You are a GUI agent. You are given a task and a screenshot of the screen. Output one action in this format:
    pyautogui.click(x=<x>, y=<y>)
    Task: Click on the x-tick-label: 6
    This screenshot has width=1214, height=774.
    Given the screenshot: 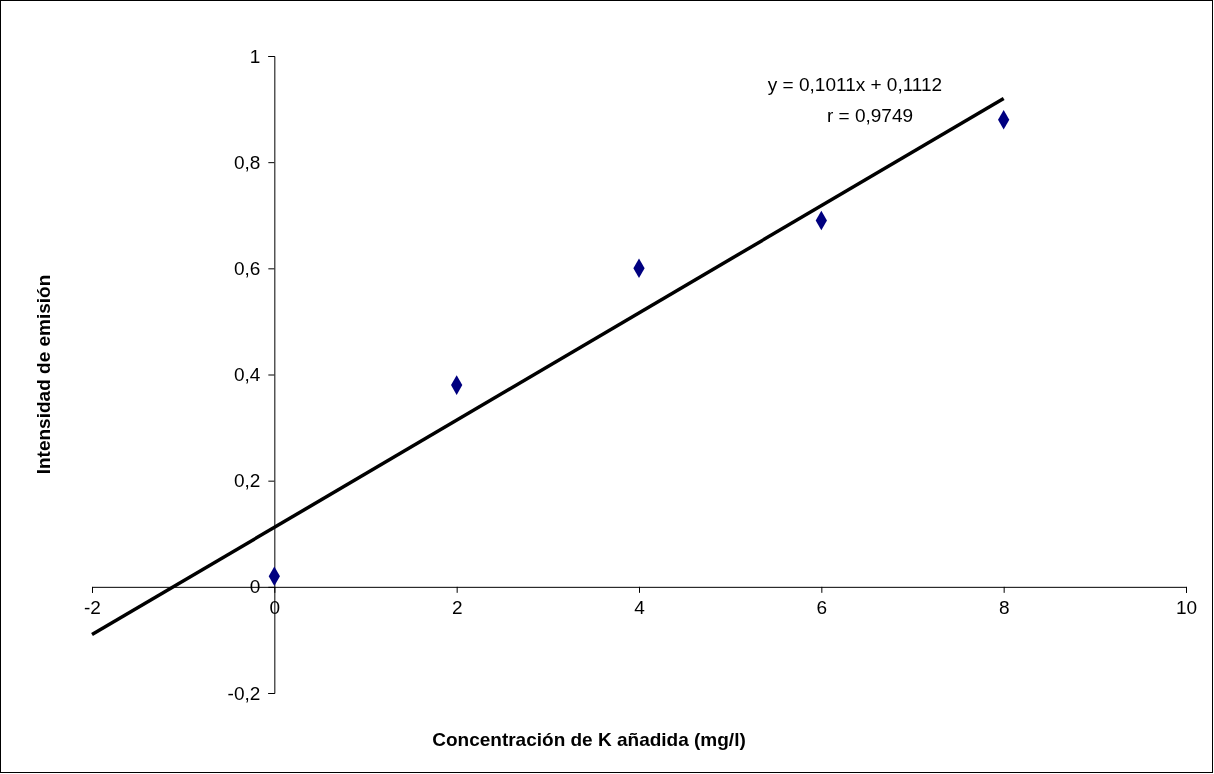 What is the action you would take?
    pyautogui.click(x=822, y=608)
    